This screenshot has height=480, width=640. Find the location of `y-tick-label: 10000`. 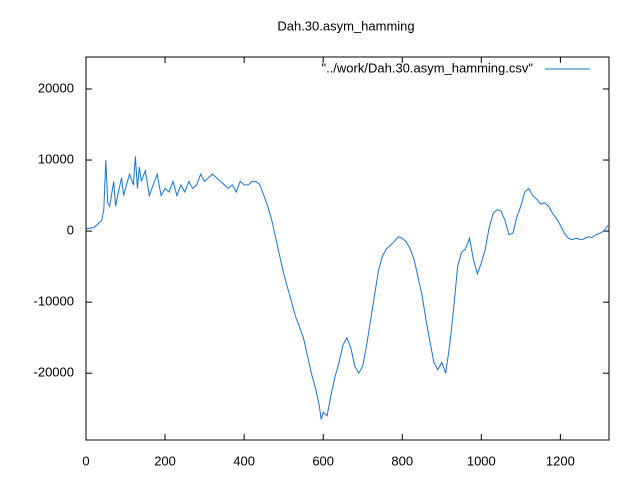

y-tick-label: 10000 is located at coordinates (56, 158).